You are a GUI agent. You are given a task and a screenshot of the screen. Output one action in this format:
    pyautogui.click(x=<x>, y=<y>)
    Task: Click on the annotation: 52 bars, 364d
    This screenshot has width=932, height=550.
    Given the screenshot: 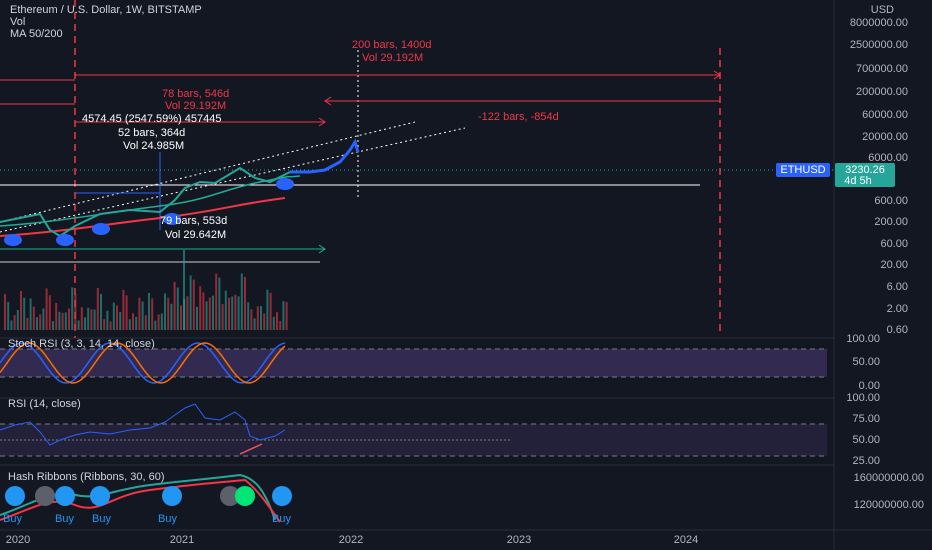 What is the action you would take?
    pyautogui.click(x=151, y=133)
    